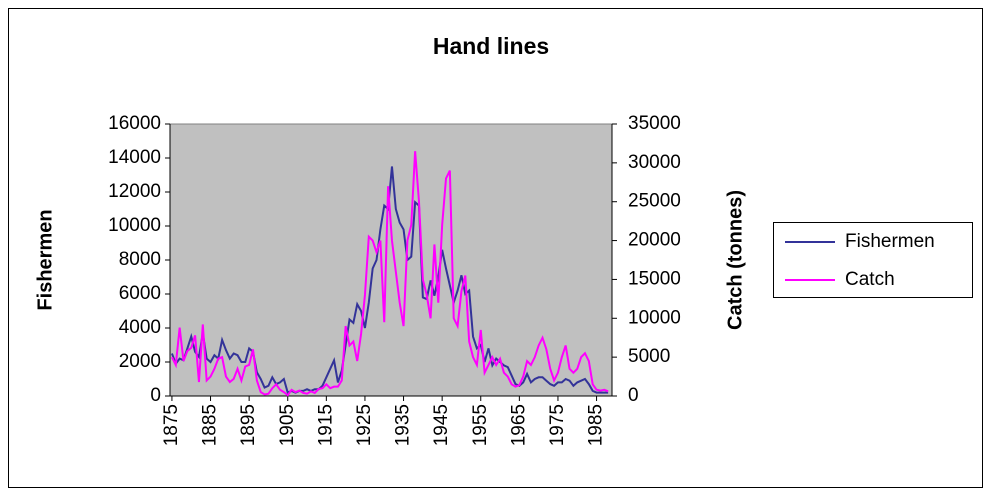 The image size is (991, 501). I want to click on x-tick-label: 1975, so click(557, 425).